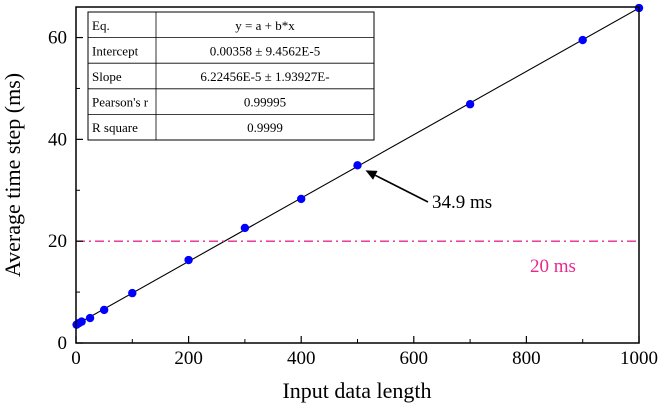  Describe the element at coordinates (63, 343) in the screenshot. I see `y-tick-label: 0` at that location.